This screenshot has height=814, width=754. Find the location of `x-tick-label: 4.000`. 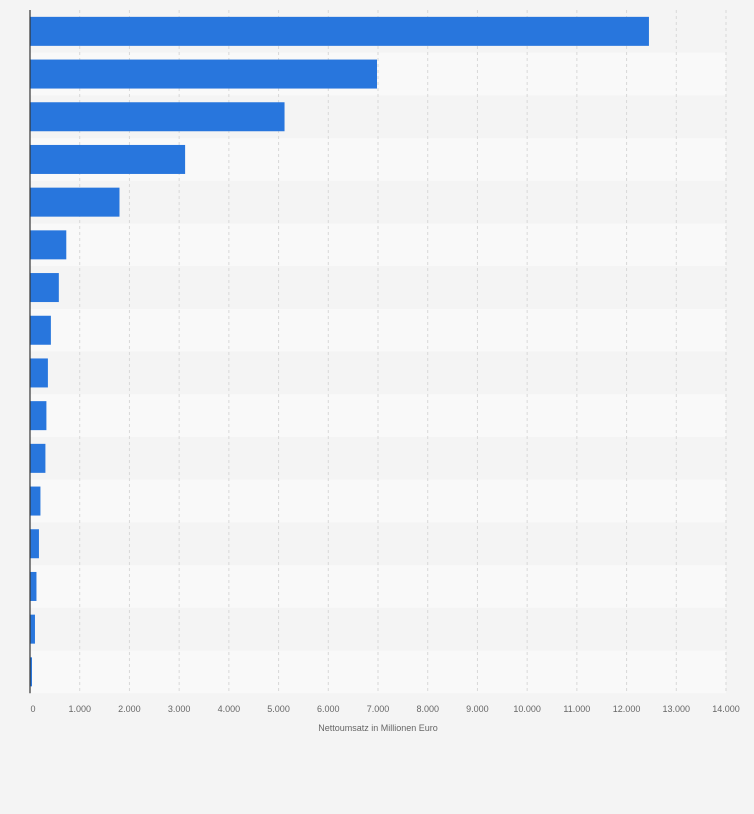

x-tick-label: 4.000 is located at coordinates (229, 709).